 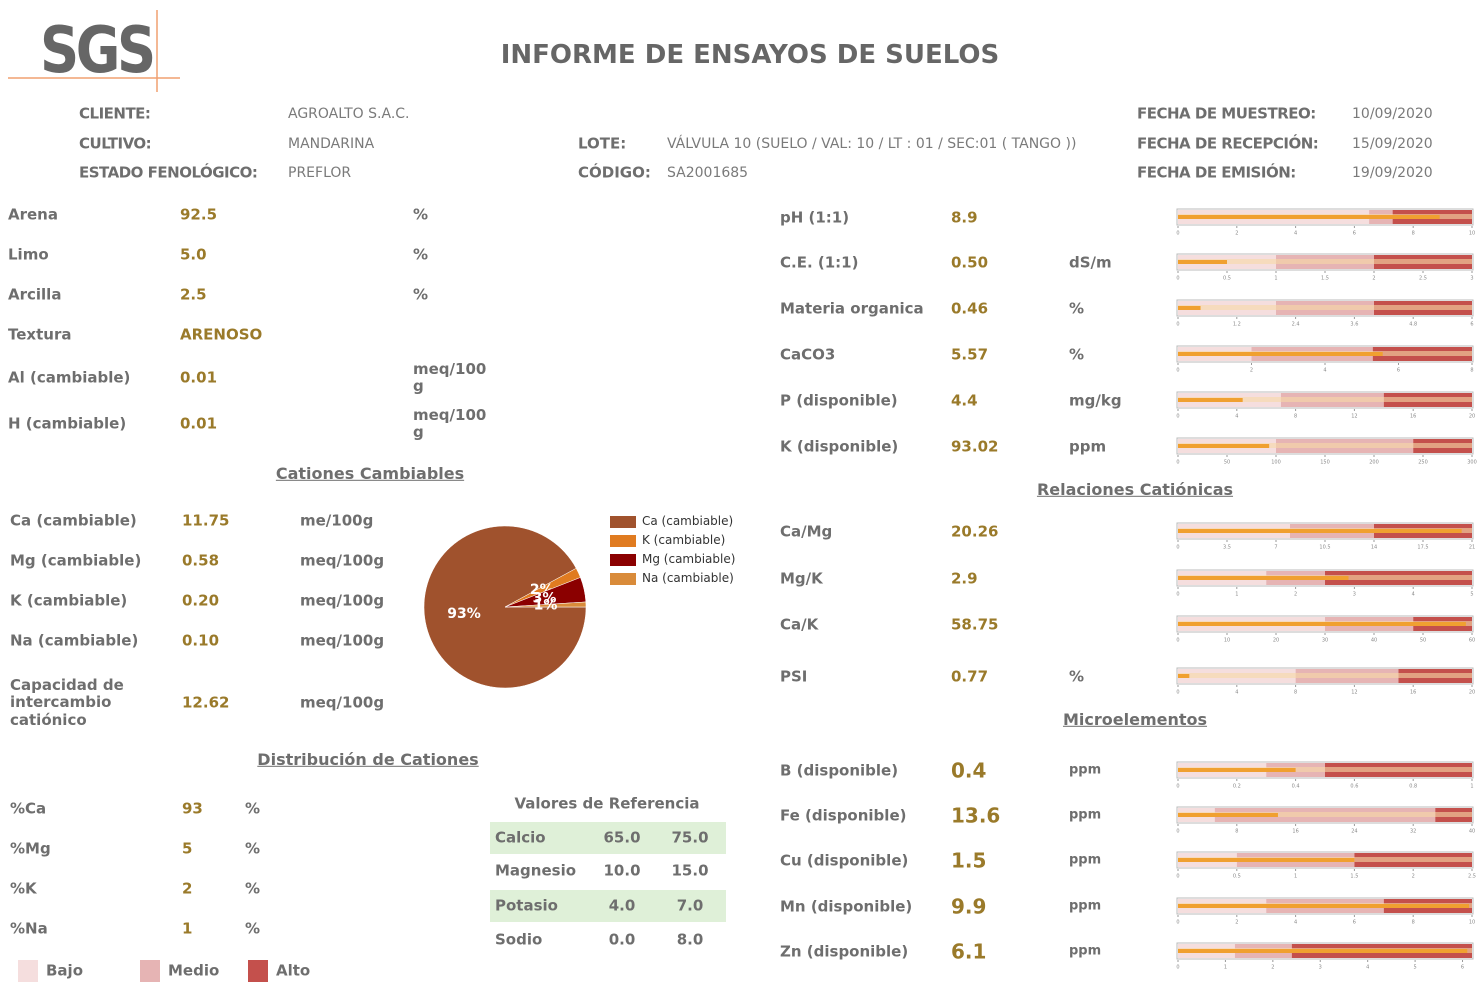 What do you see at coordinates (193, 294) in the screenshot?
I see `soil-value: 2.5` at bounding box center [193, 294].